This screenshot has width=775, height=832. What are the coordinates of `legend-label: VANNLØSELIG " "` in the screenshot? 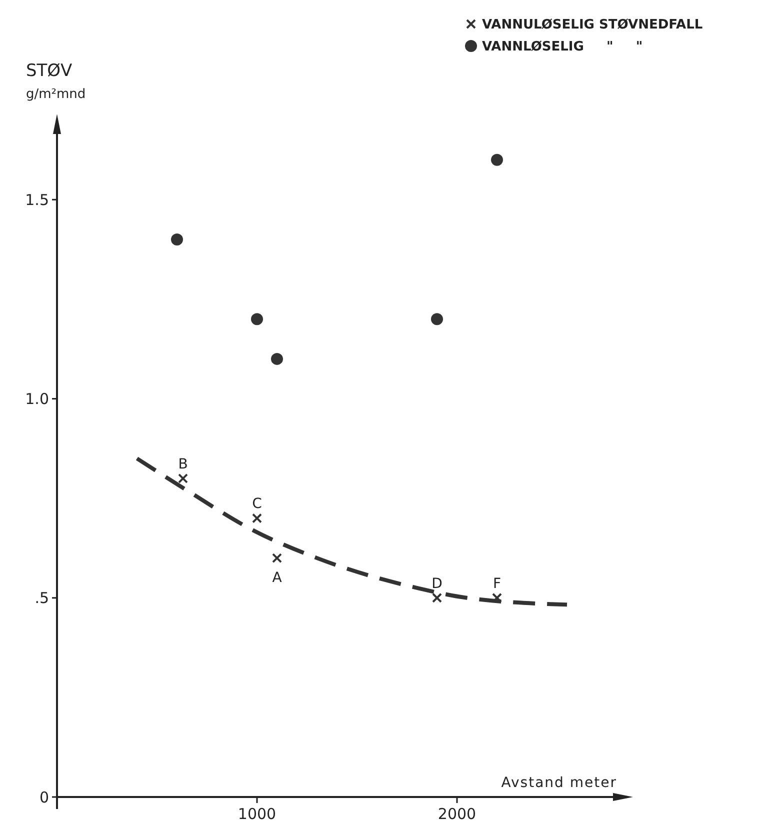 It's located at (562, 47).